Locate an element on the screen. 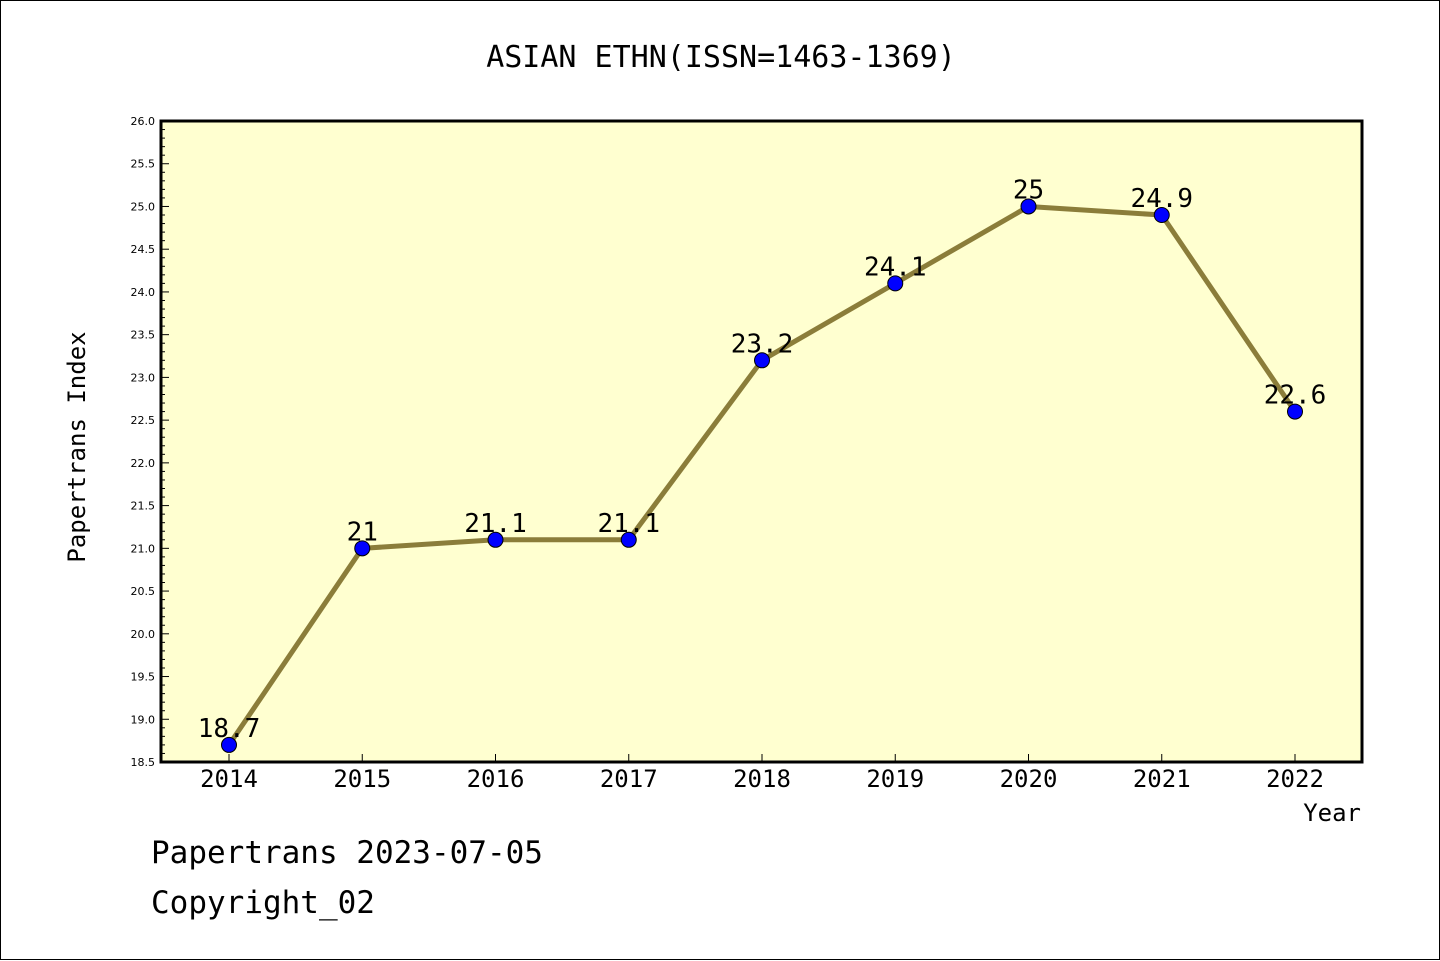 The image size is (1440, 961). y-axis-label: Papertrans Index is located at coordinates (77, 446).